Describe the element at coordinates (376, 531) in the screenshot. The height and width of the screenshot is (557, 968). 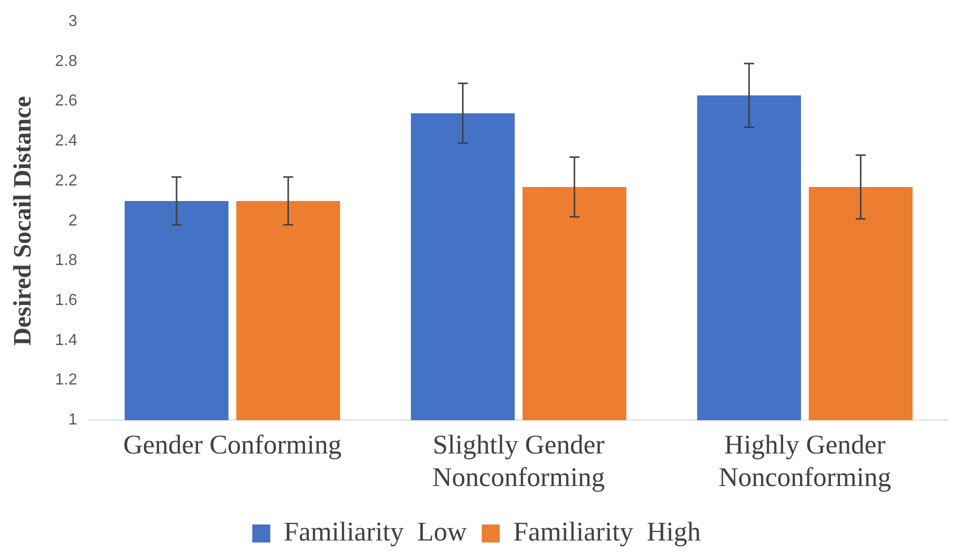
I see `legend-label: Familiarity Low` at that location.